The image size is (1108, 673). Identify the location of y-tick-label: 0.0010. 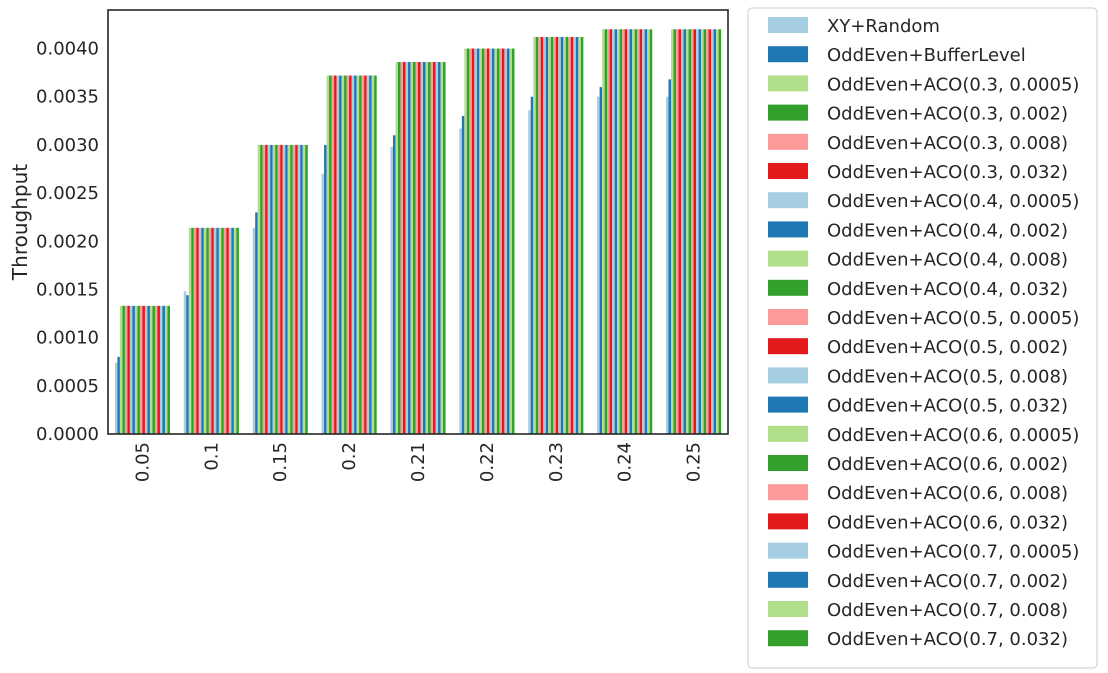
(67, 338).